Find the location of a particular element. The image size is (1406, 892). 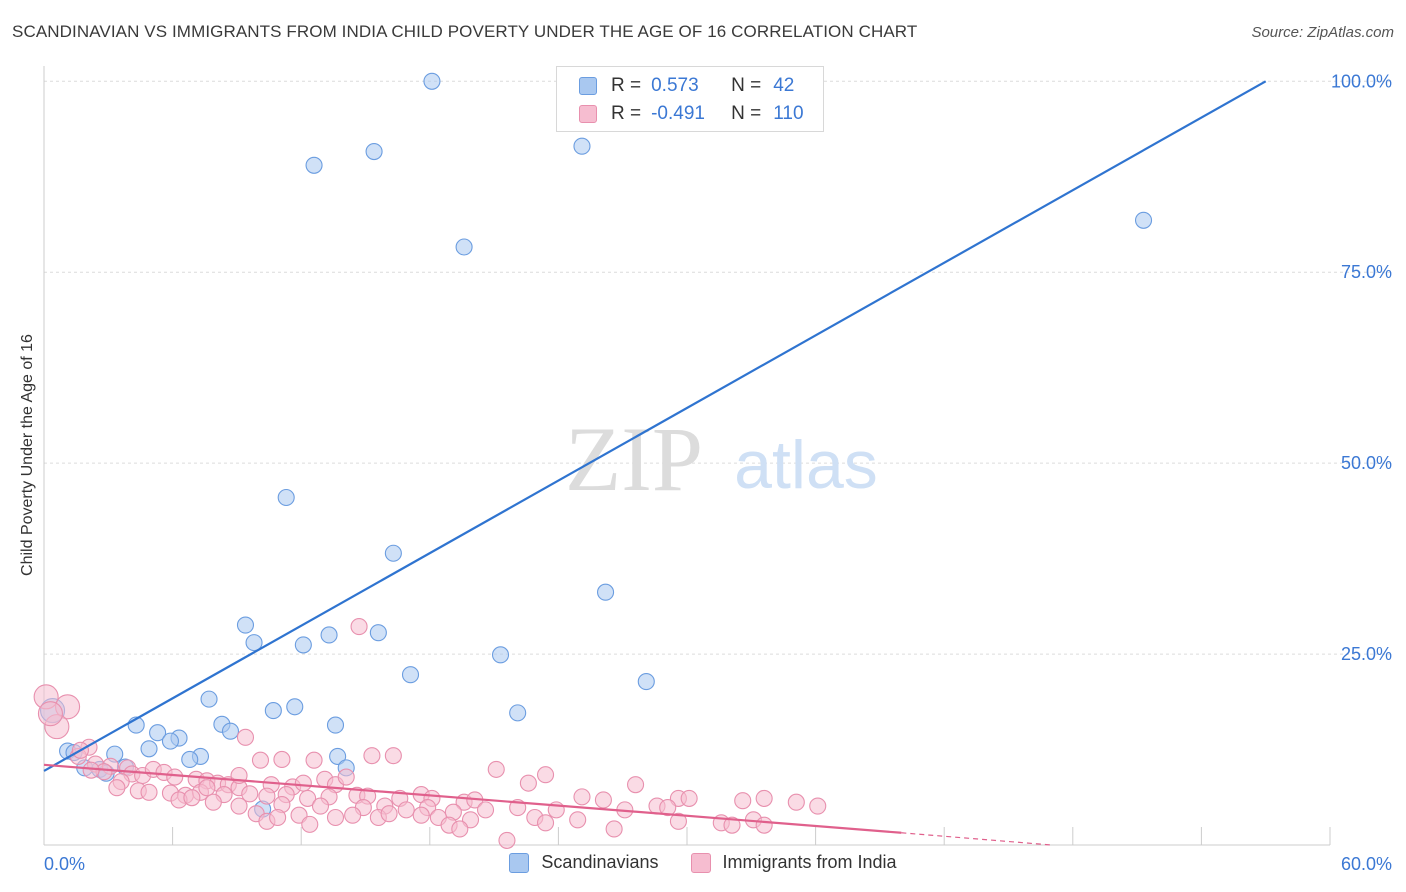

y-tick-label: 75.0% is located at coordinates (1366, 272).